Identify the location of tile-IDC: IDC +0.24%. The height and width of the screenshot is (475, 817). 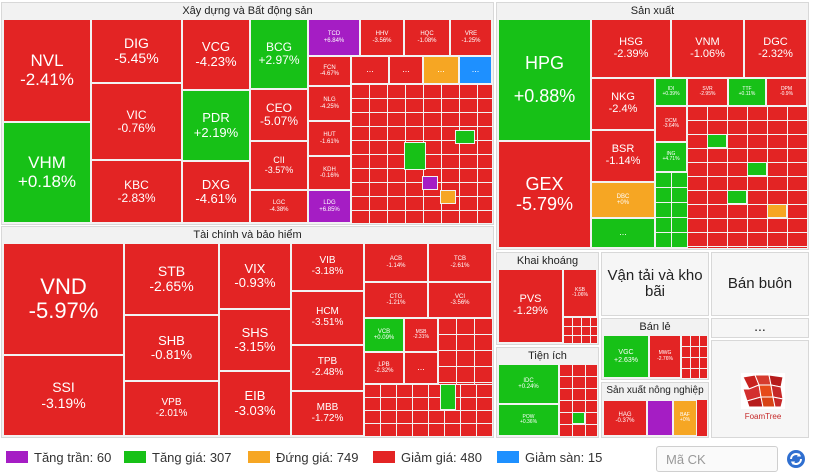
(528, 384).